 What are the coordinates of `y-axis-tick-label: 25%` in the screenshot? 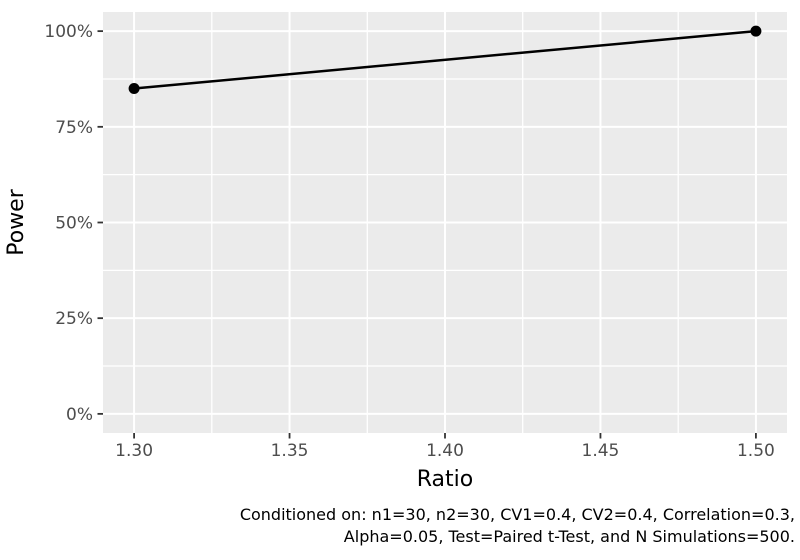 It's located at (74, 319).